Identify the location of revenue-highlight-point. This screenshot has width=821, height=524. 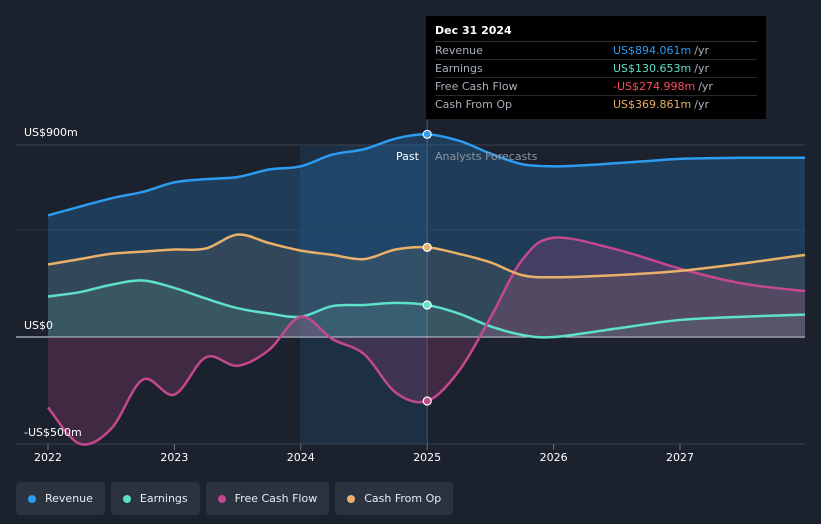
(427, 134).